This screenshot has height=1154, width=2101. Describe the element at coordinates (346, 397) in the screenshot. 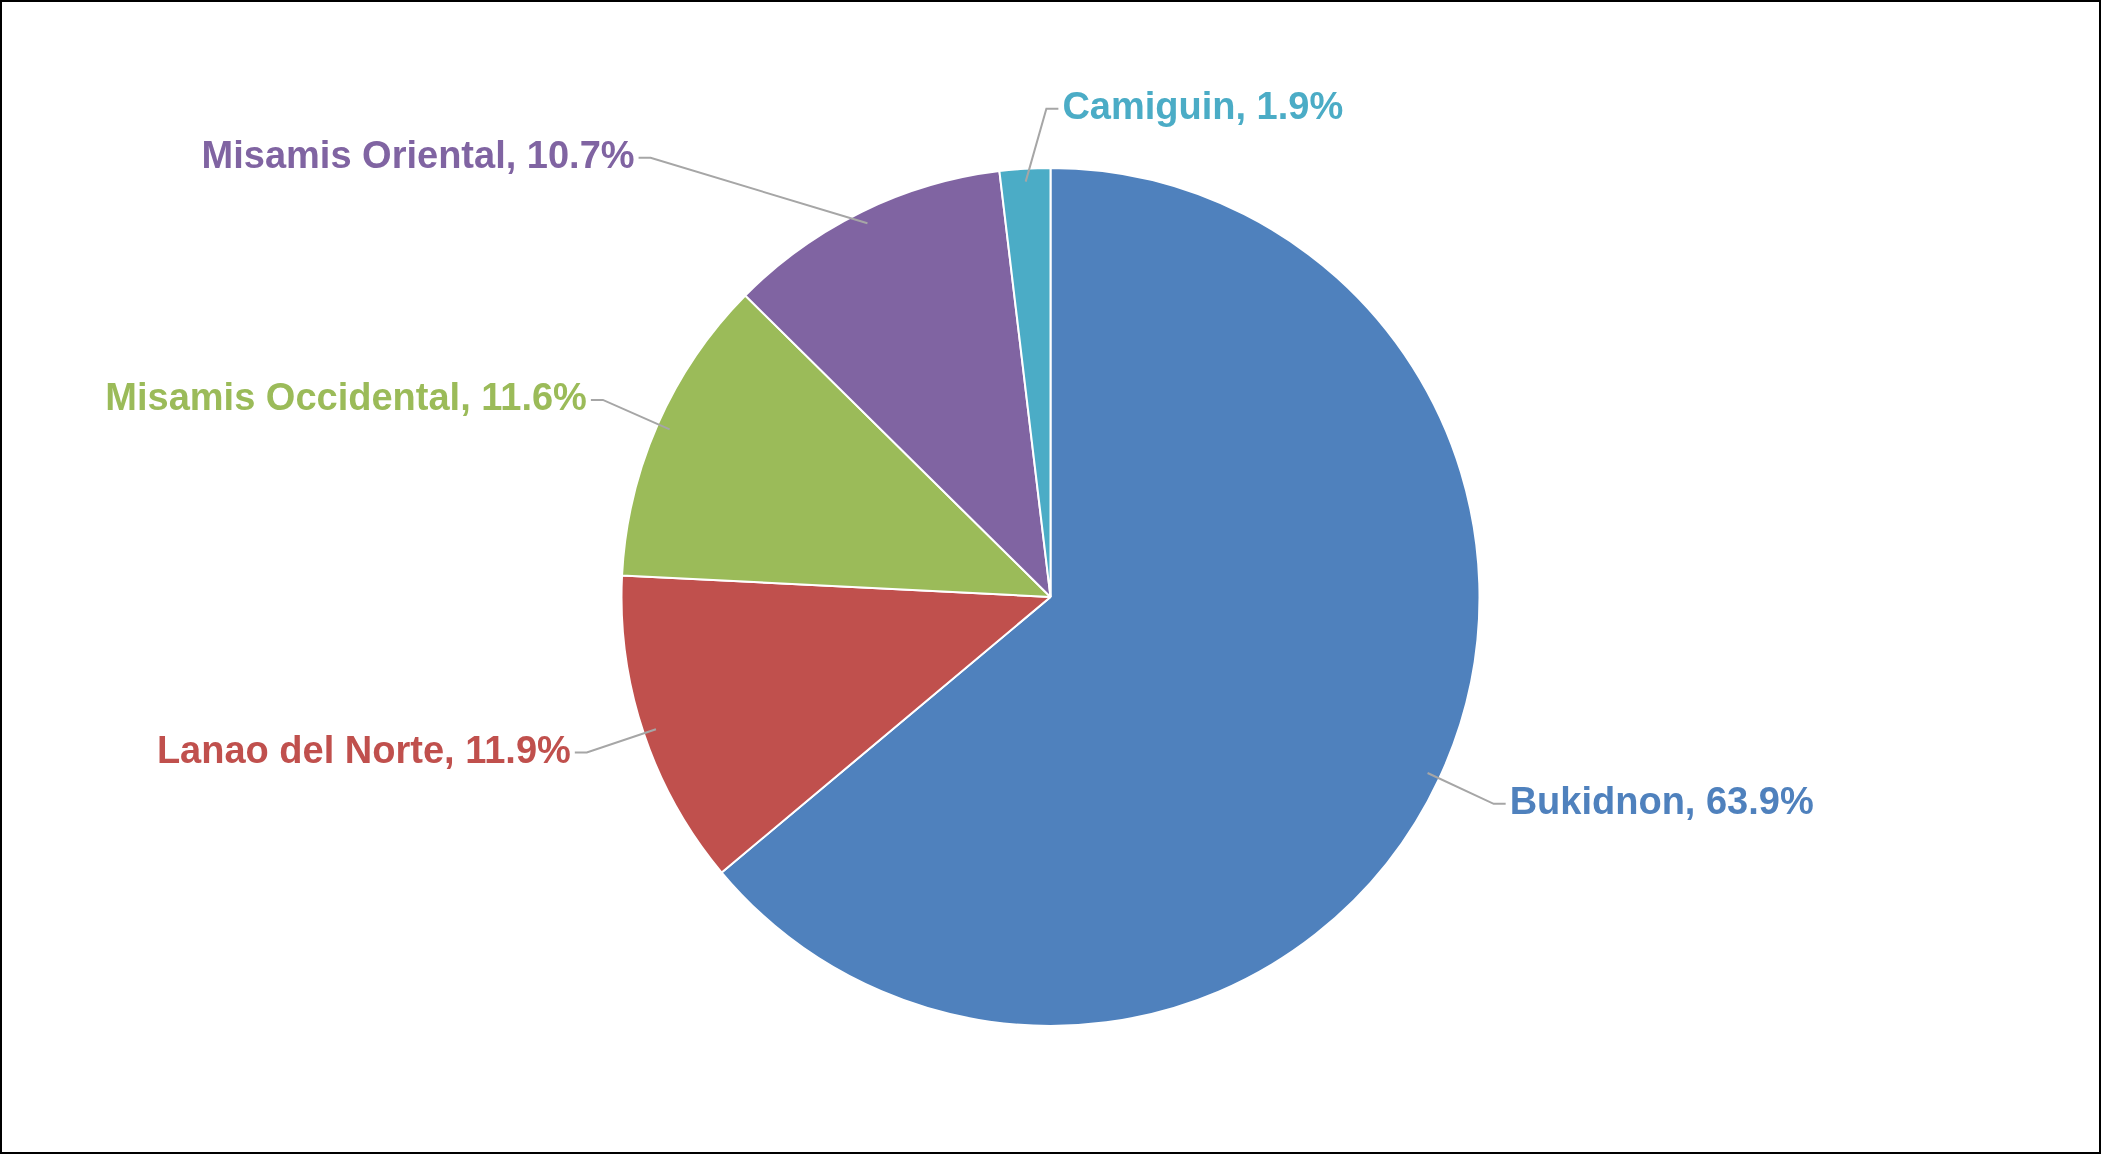

I see `slice-label: Misamis Occidental, 11.6%` at that location.